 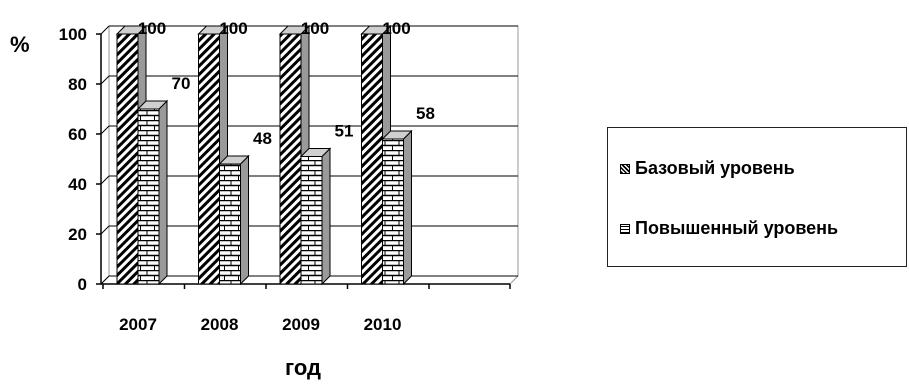 I want to click on y-axis-ticks: 0 20 40 60 80 100, so click(x=80, y=159).